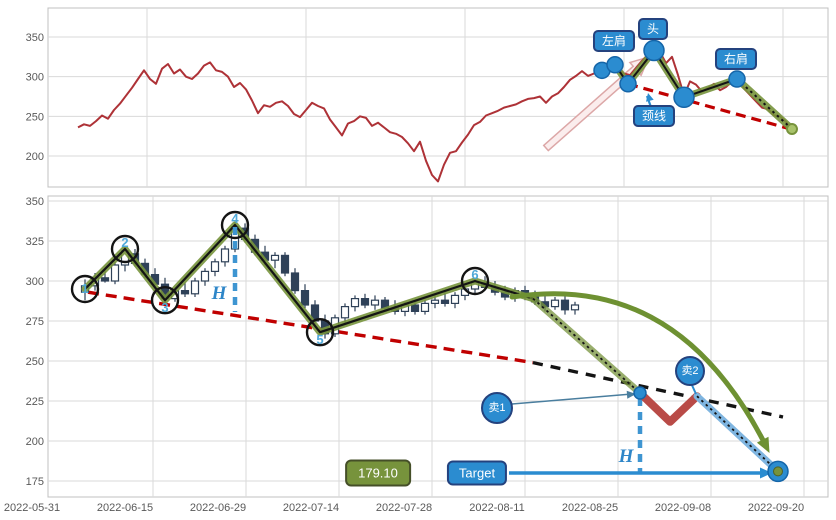  Describe the element at coordinates (35, 322) in the screenshot. I see `y-tick-label: 275` at that location.